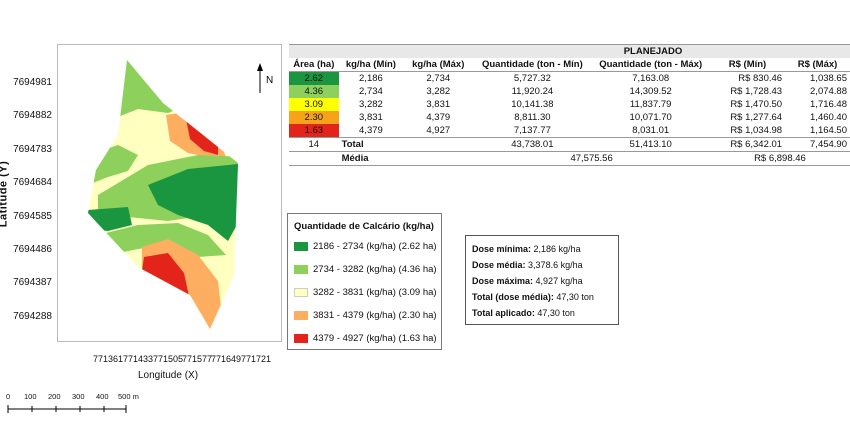  Describe the element at coordinates (559, 281) in the screenshot. I see `dose-max-value: 4,927 kg/ha` at that location.